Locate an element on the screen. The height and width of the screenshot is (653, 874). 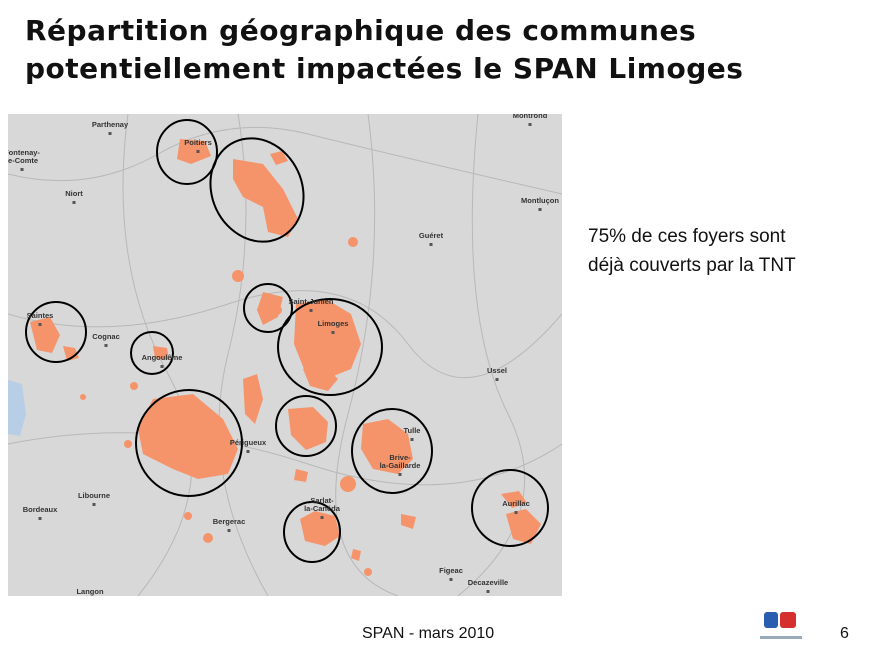
place-label: Fontenay- is located at coordinates (24, 152).